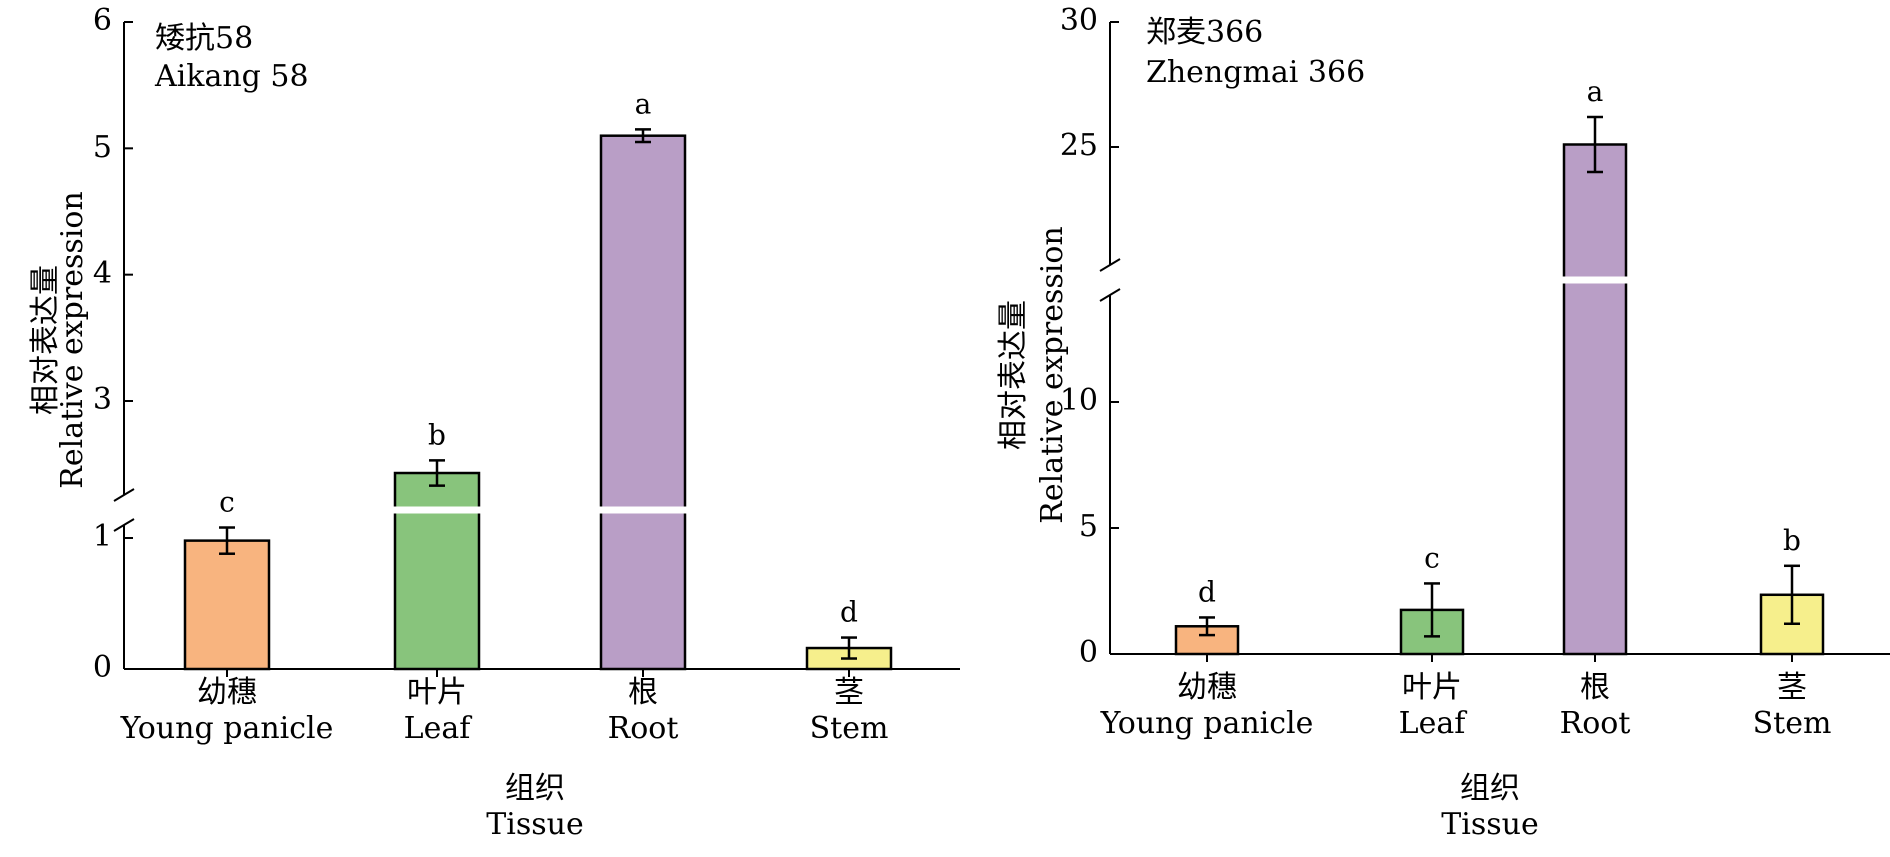 The height and width of the screenshot is (857, 1890). Describe the element at coordinates (1079, 145) in the screenshot. I see `y-tick-label: 25` at that location.